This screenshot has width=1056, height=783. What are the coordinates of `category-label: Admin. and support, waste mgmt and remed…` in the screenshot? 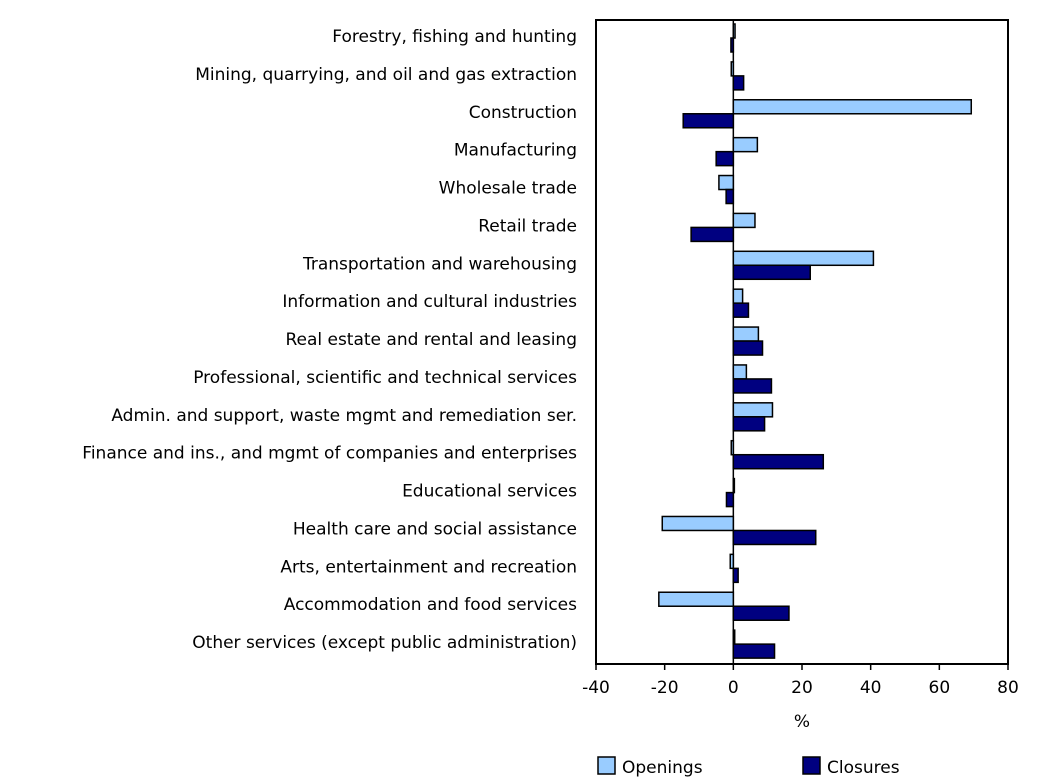 It's located at (344, 416).